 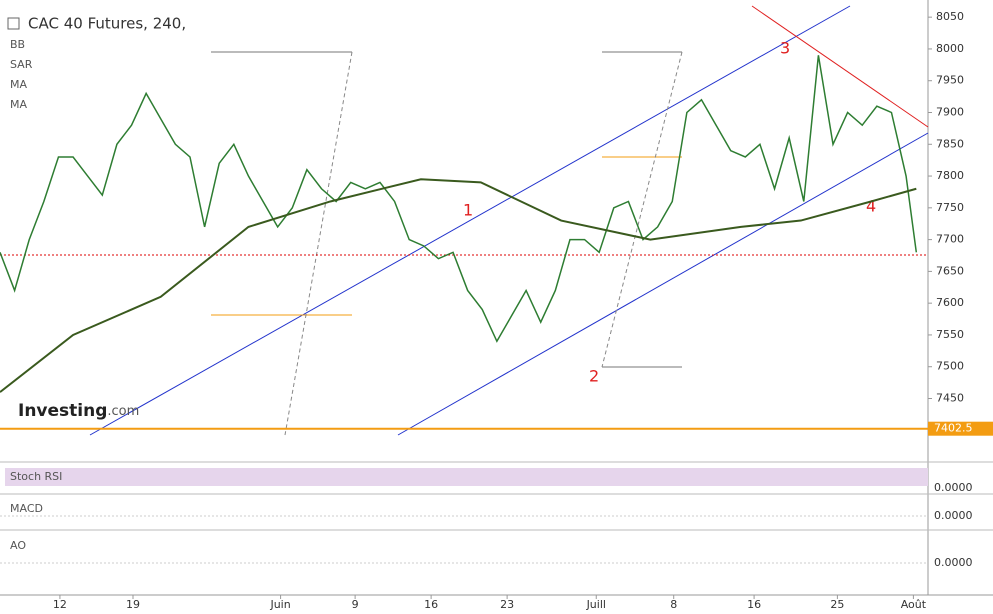 I want to click on wave-label: 2, so click(x=594, y=376).